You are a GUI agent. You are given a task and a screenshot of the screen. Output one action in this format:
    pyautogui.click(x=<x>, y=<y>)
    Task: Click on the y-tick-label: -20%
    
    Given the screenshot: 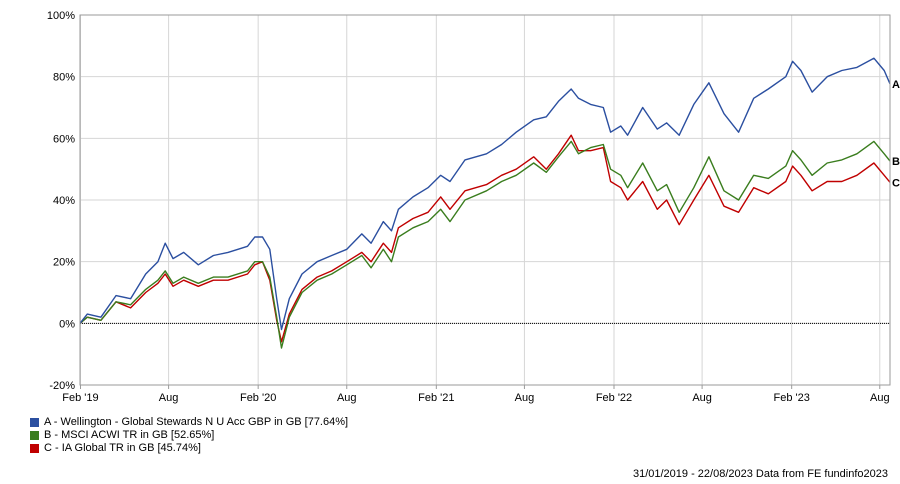 What is the action you would take?
    pyautogui.click(x=62, y=386)
    